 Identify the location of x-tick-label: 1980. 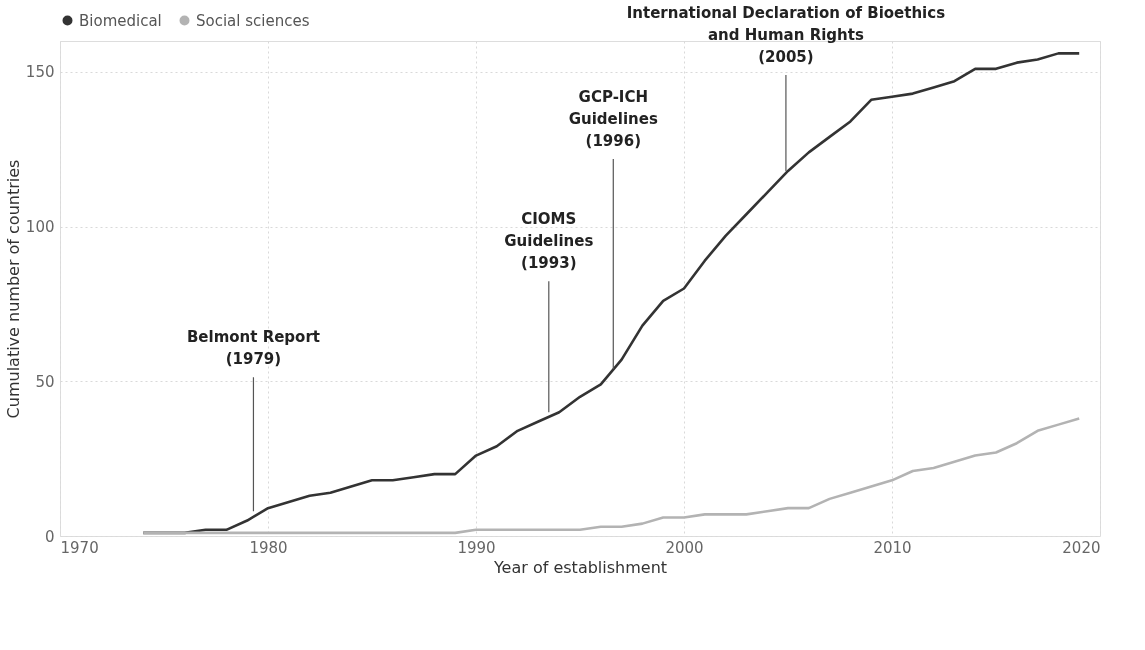
(268, 547).